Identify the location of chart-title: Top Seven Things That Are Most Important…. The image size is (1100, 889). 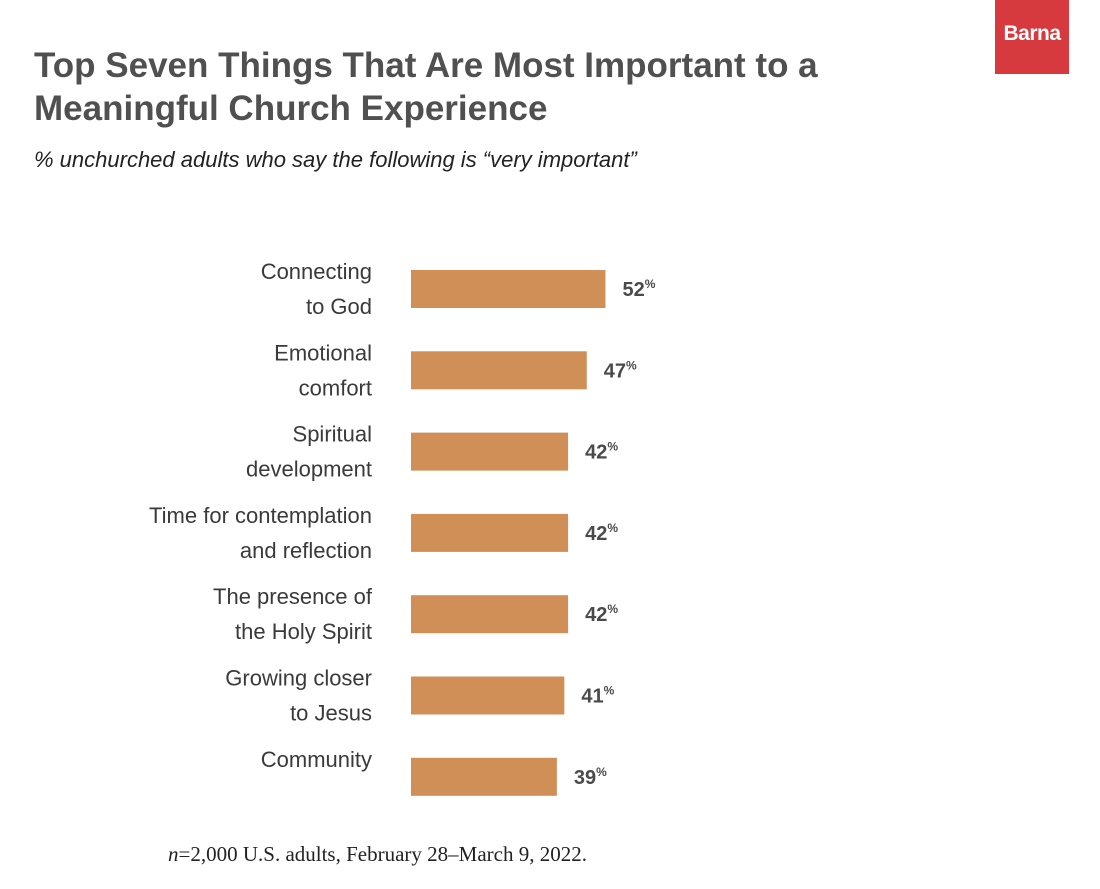
(426, 87).